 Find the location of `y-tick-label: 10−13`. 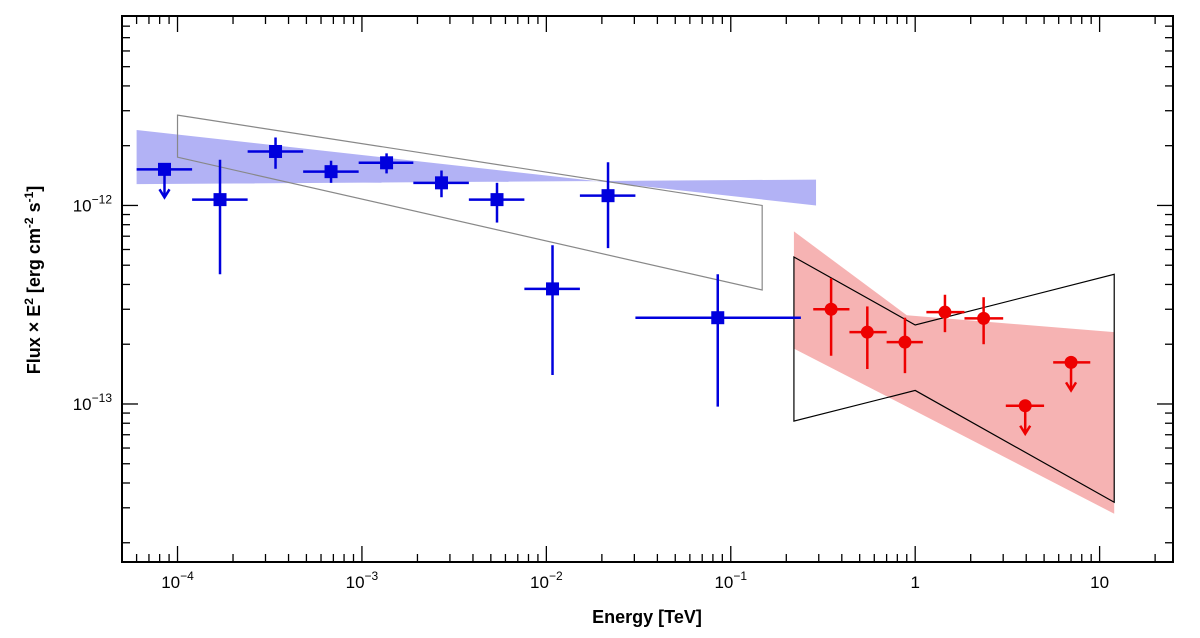

y-tick-label: 10−13 is located at coordinates (93, 402).